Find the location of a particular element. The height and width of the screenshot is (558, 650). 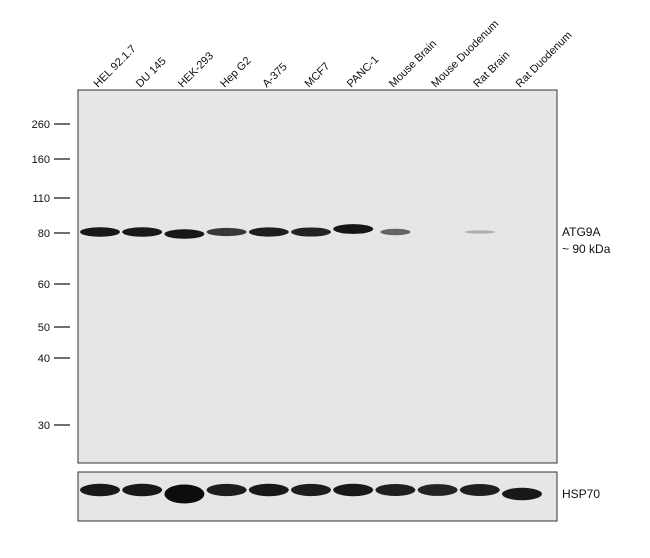

lane-label: Rat Duodenum is located at coordinates (544, 59).